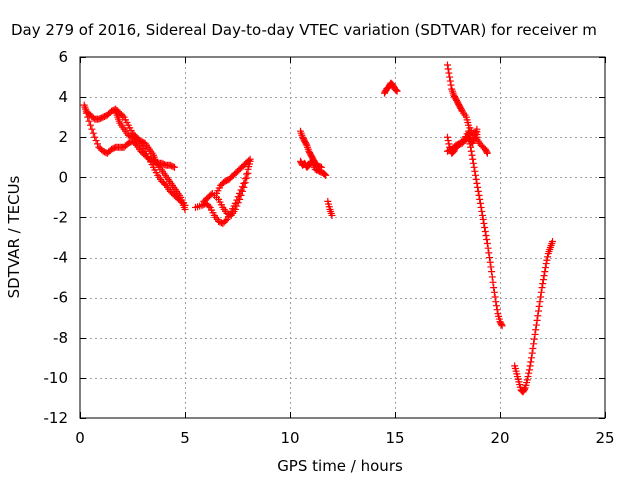 The image size is (640, 480). I want to click on y-axis-label: SDTVAR / TECUs, so click(14, 236).